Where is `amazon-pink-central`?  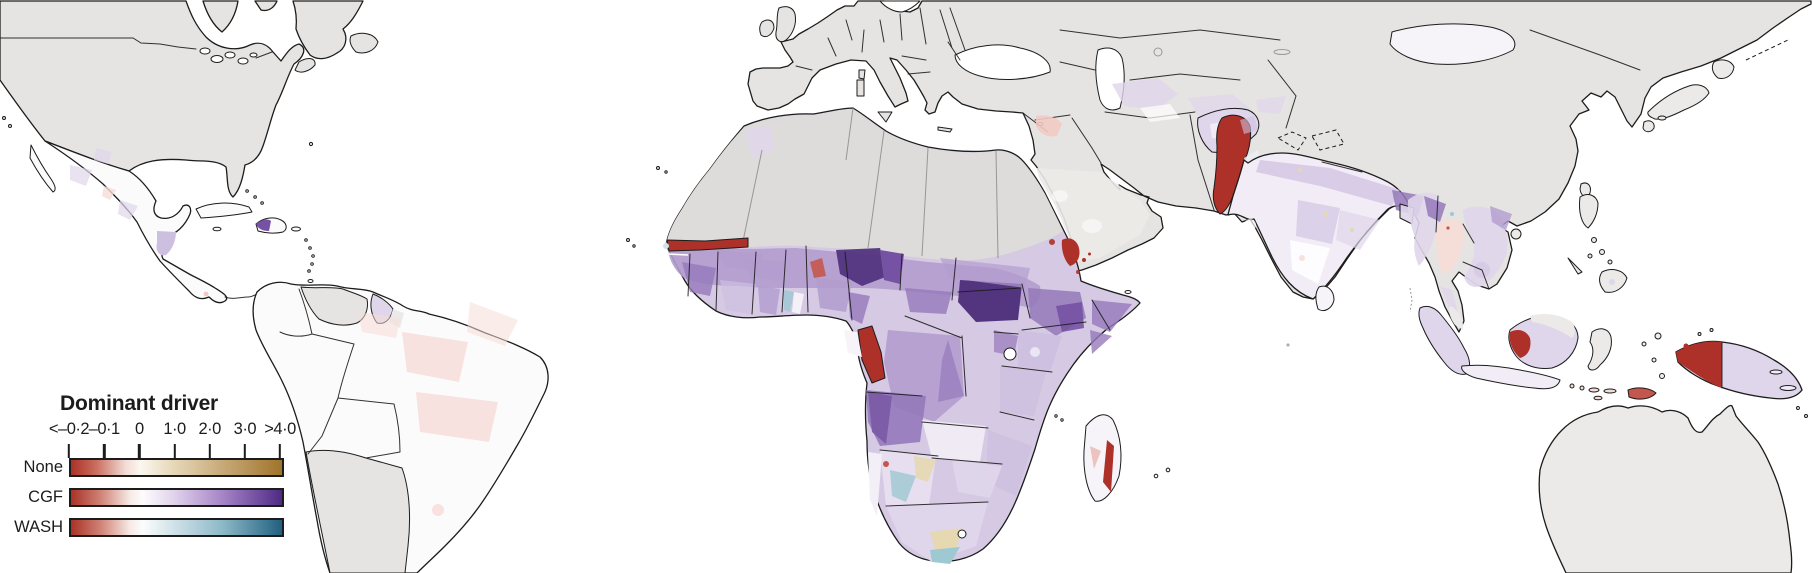
amazon-pink-central is located at coordinates (450, 387).